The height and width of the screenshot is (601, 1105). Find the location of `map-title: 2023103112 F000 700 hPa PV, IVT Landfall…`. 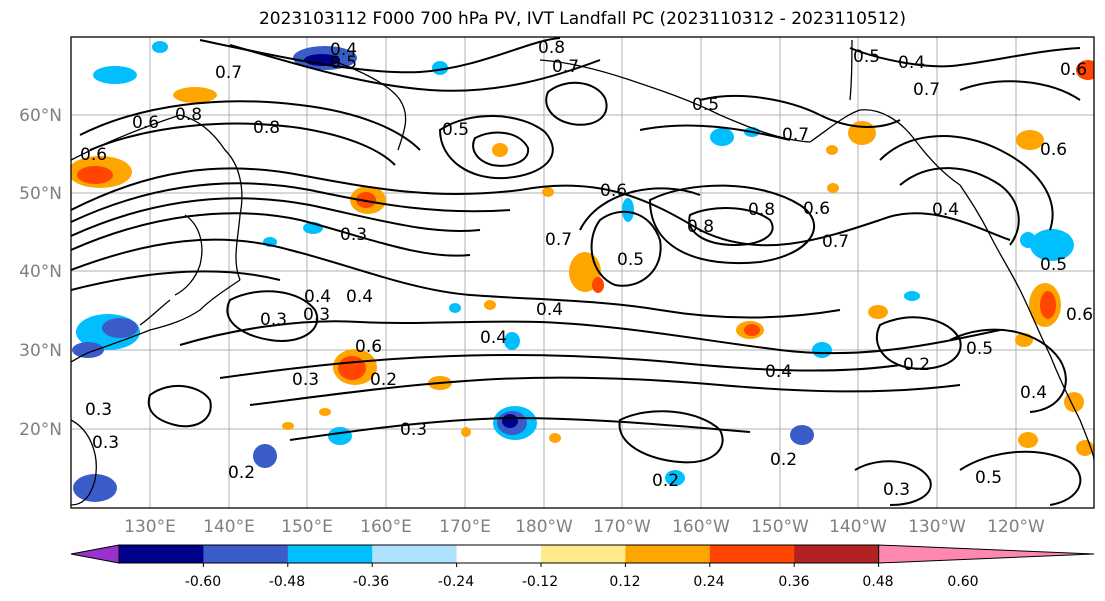

map-title: 2023103112 F000 700 hPa PV, IVT Landfall… is located at coordinates (582, 19).